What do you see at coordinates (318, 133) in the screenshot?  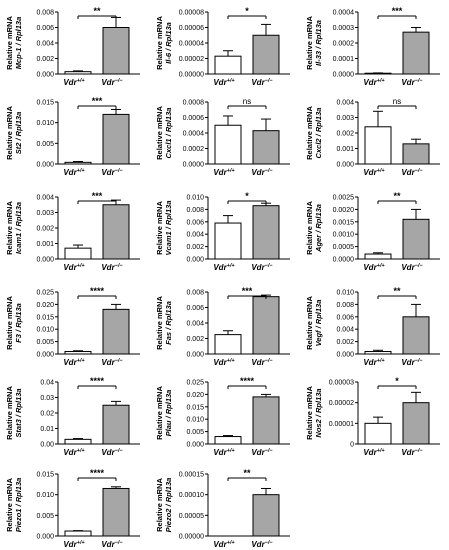 I see `y-axis-gene-label: Cxcl2 / Rpl13a` at bounding box center [318, 133].